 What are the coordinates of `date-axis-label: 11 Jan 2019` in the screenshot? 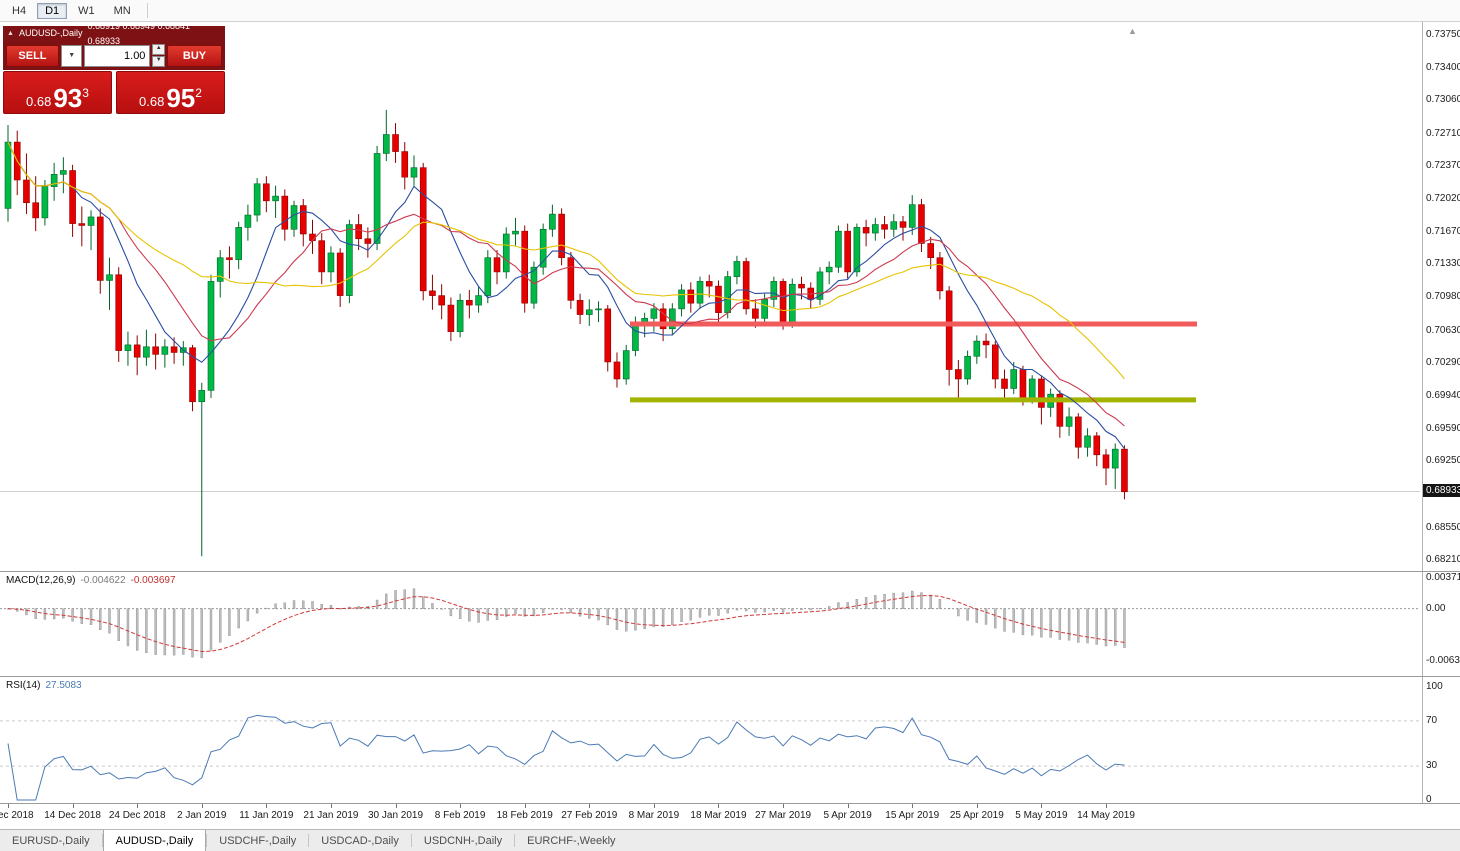 It's located at (266, 815).